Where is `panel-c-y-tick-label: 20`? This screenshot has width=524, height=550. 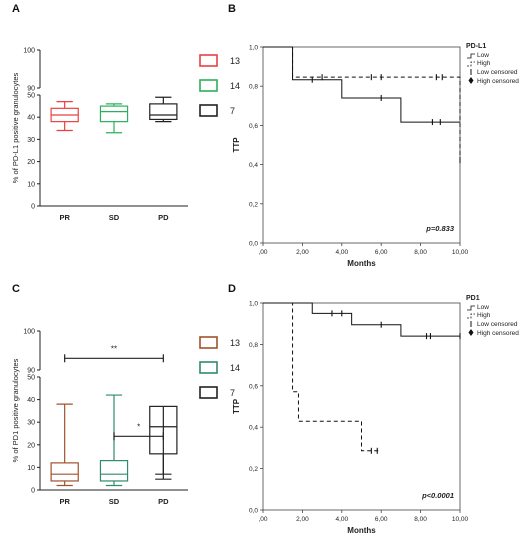
panel-c-y-tick-label: 20 is located at coordinates (31, 445).